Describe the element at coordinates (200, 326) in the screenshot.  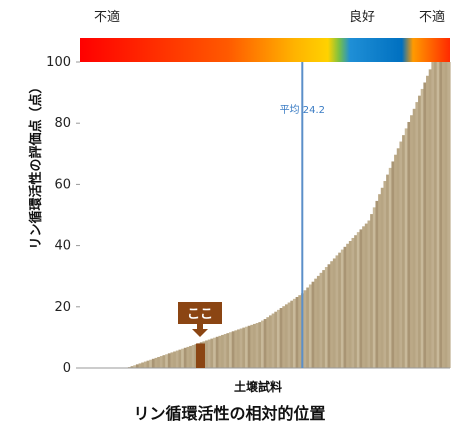
I see `marker-arrow-stem` at that location.